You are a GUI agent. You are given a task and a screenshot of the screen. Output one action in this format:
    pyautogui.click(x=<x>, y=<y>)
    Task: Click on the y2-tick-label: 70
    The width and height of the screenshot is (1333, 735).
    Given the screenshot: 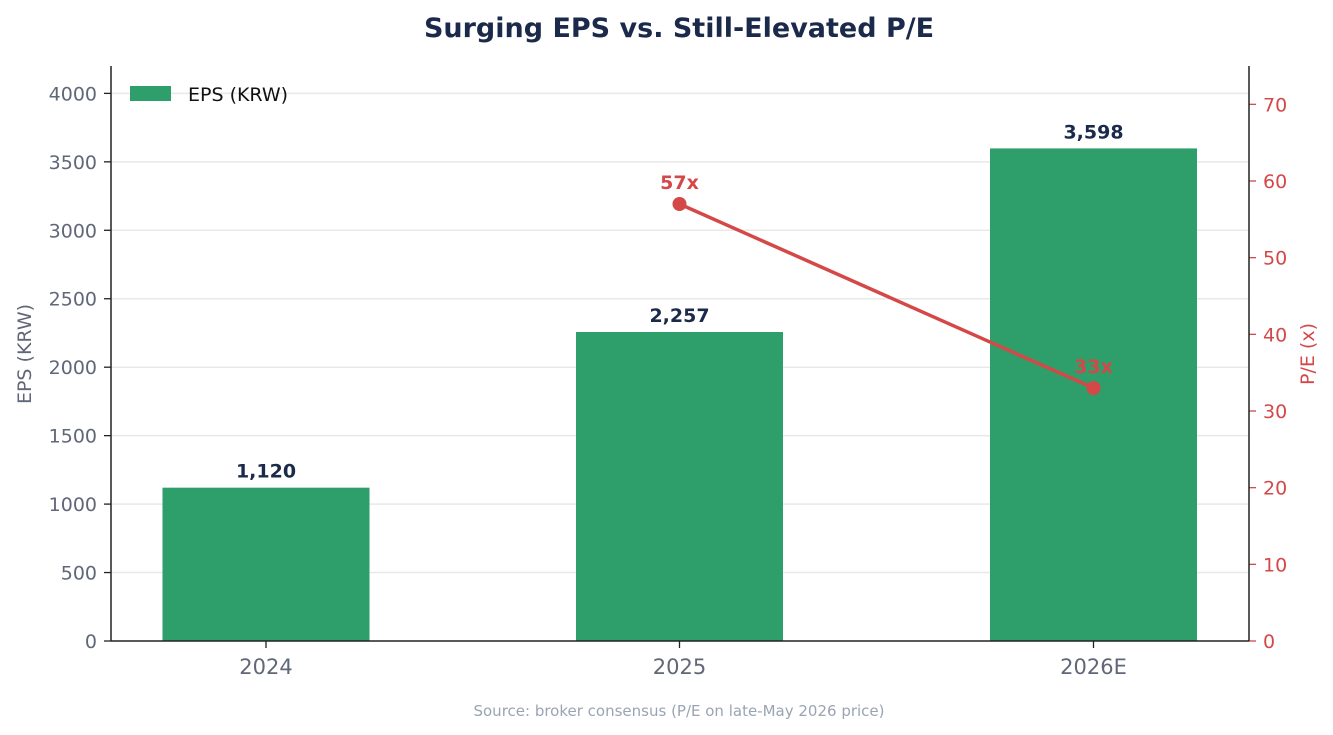 What is the action you would take?
    pyautogui.click(x=1275, y=105)
    